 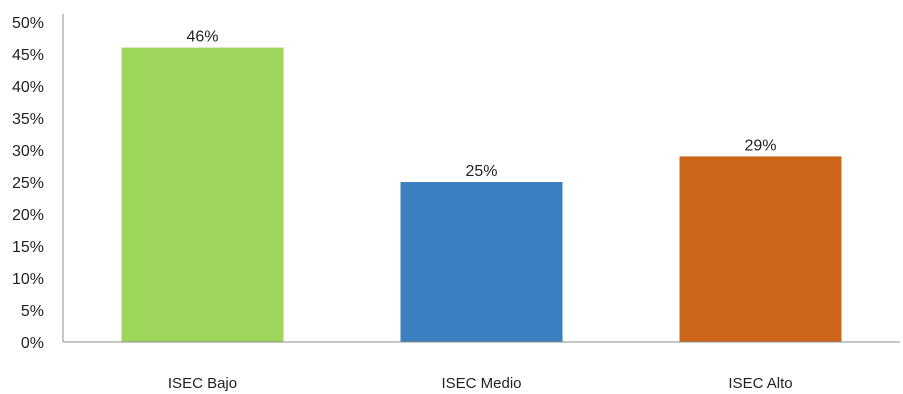 What do you see at coordinates (28, 151) in the screenshot?
I see `y-tick-label: 30%` at bounding box center [28, 151].